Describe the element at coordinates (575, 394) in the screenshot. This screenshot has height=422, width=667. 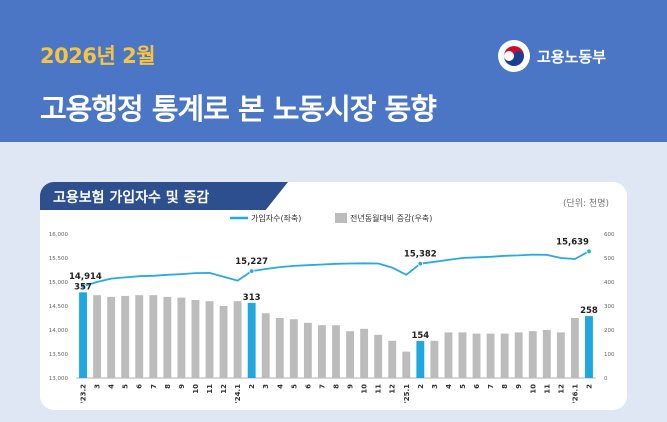
I see `x-tick-label: '26.1` at that location.